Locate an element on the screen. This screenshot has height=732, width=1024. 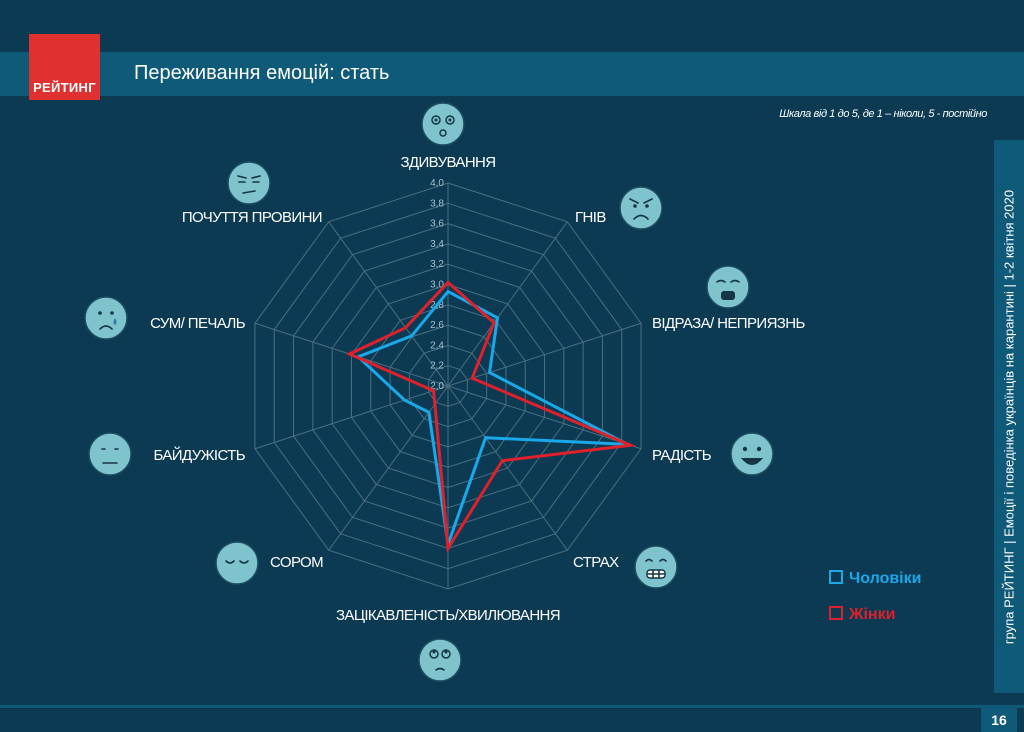
category-label: РАДІСТЬ is located at coordinates (682, 455).